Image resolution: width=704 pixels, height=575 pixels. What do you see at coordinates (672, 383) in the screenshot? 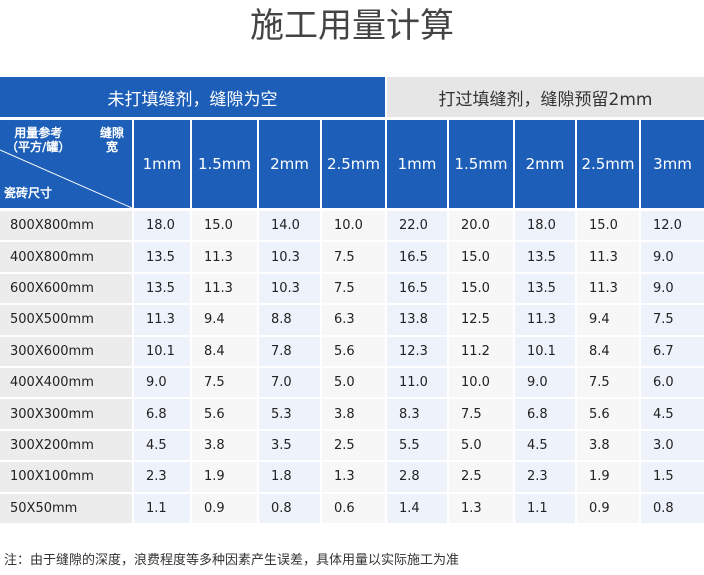
I see `cell: 6.0` at bounding box center [672, 383].